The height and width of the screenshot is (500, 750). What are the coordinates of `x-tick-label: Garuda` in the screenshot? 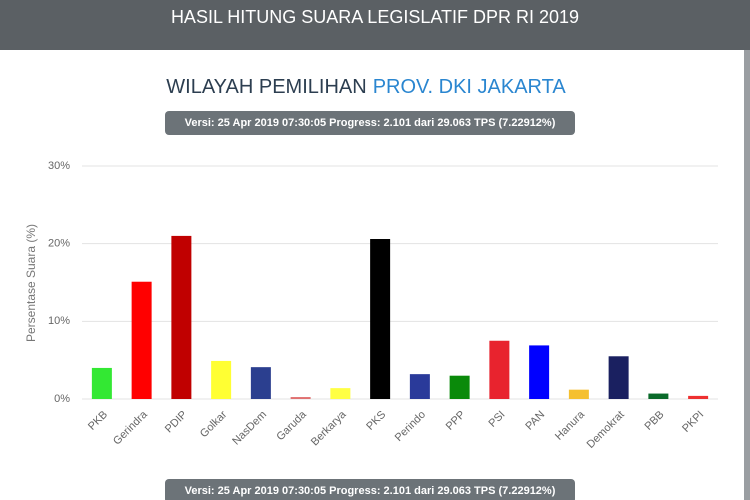 It's located at (291, 425).